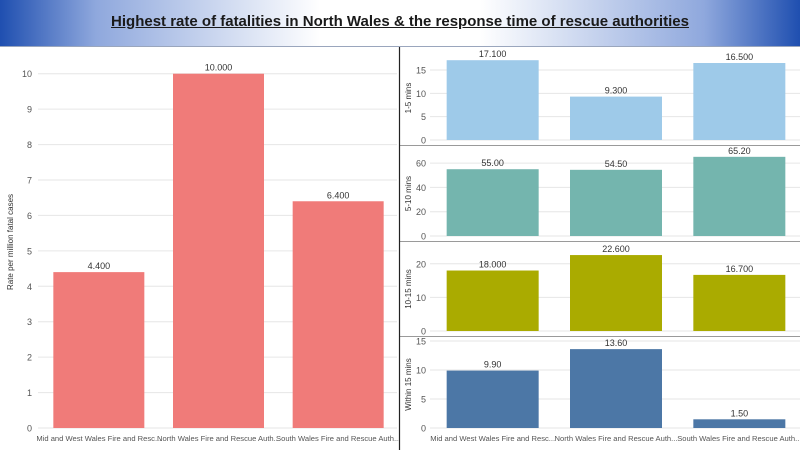  I want to click on bar-value-label: 55.00, so click(492, 163).